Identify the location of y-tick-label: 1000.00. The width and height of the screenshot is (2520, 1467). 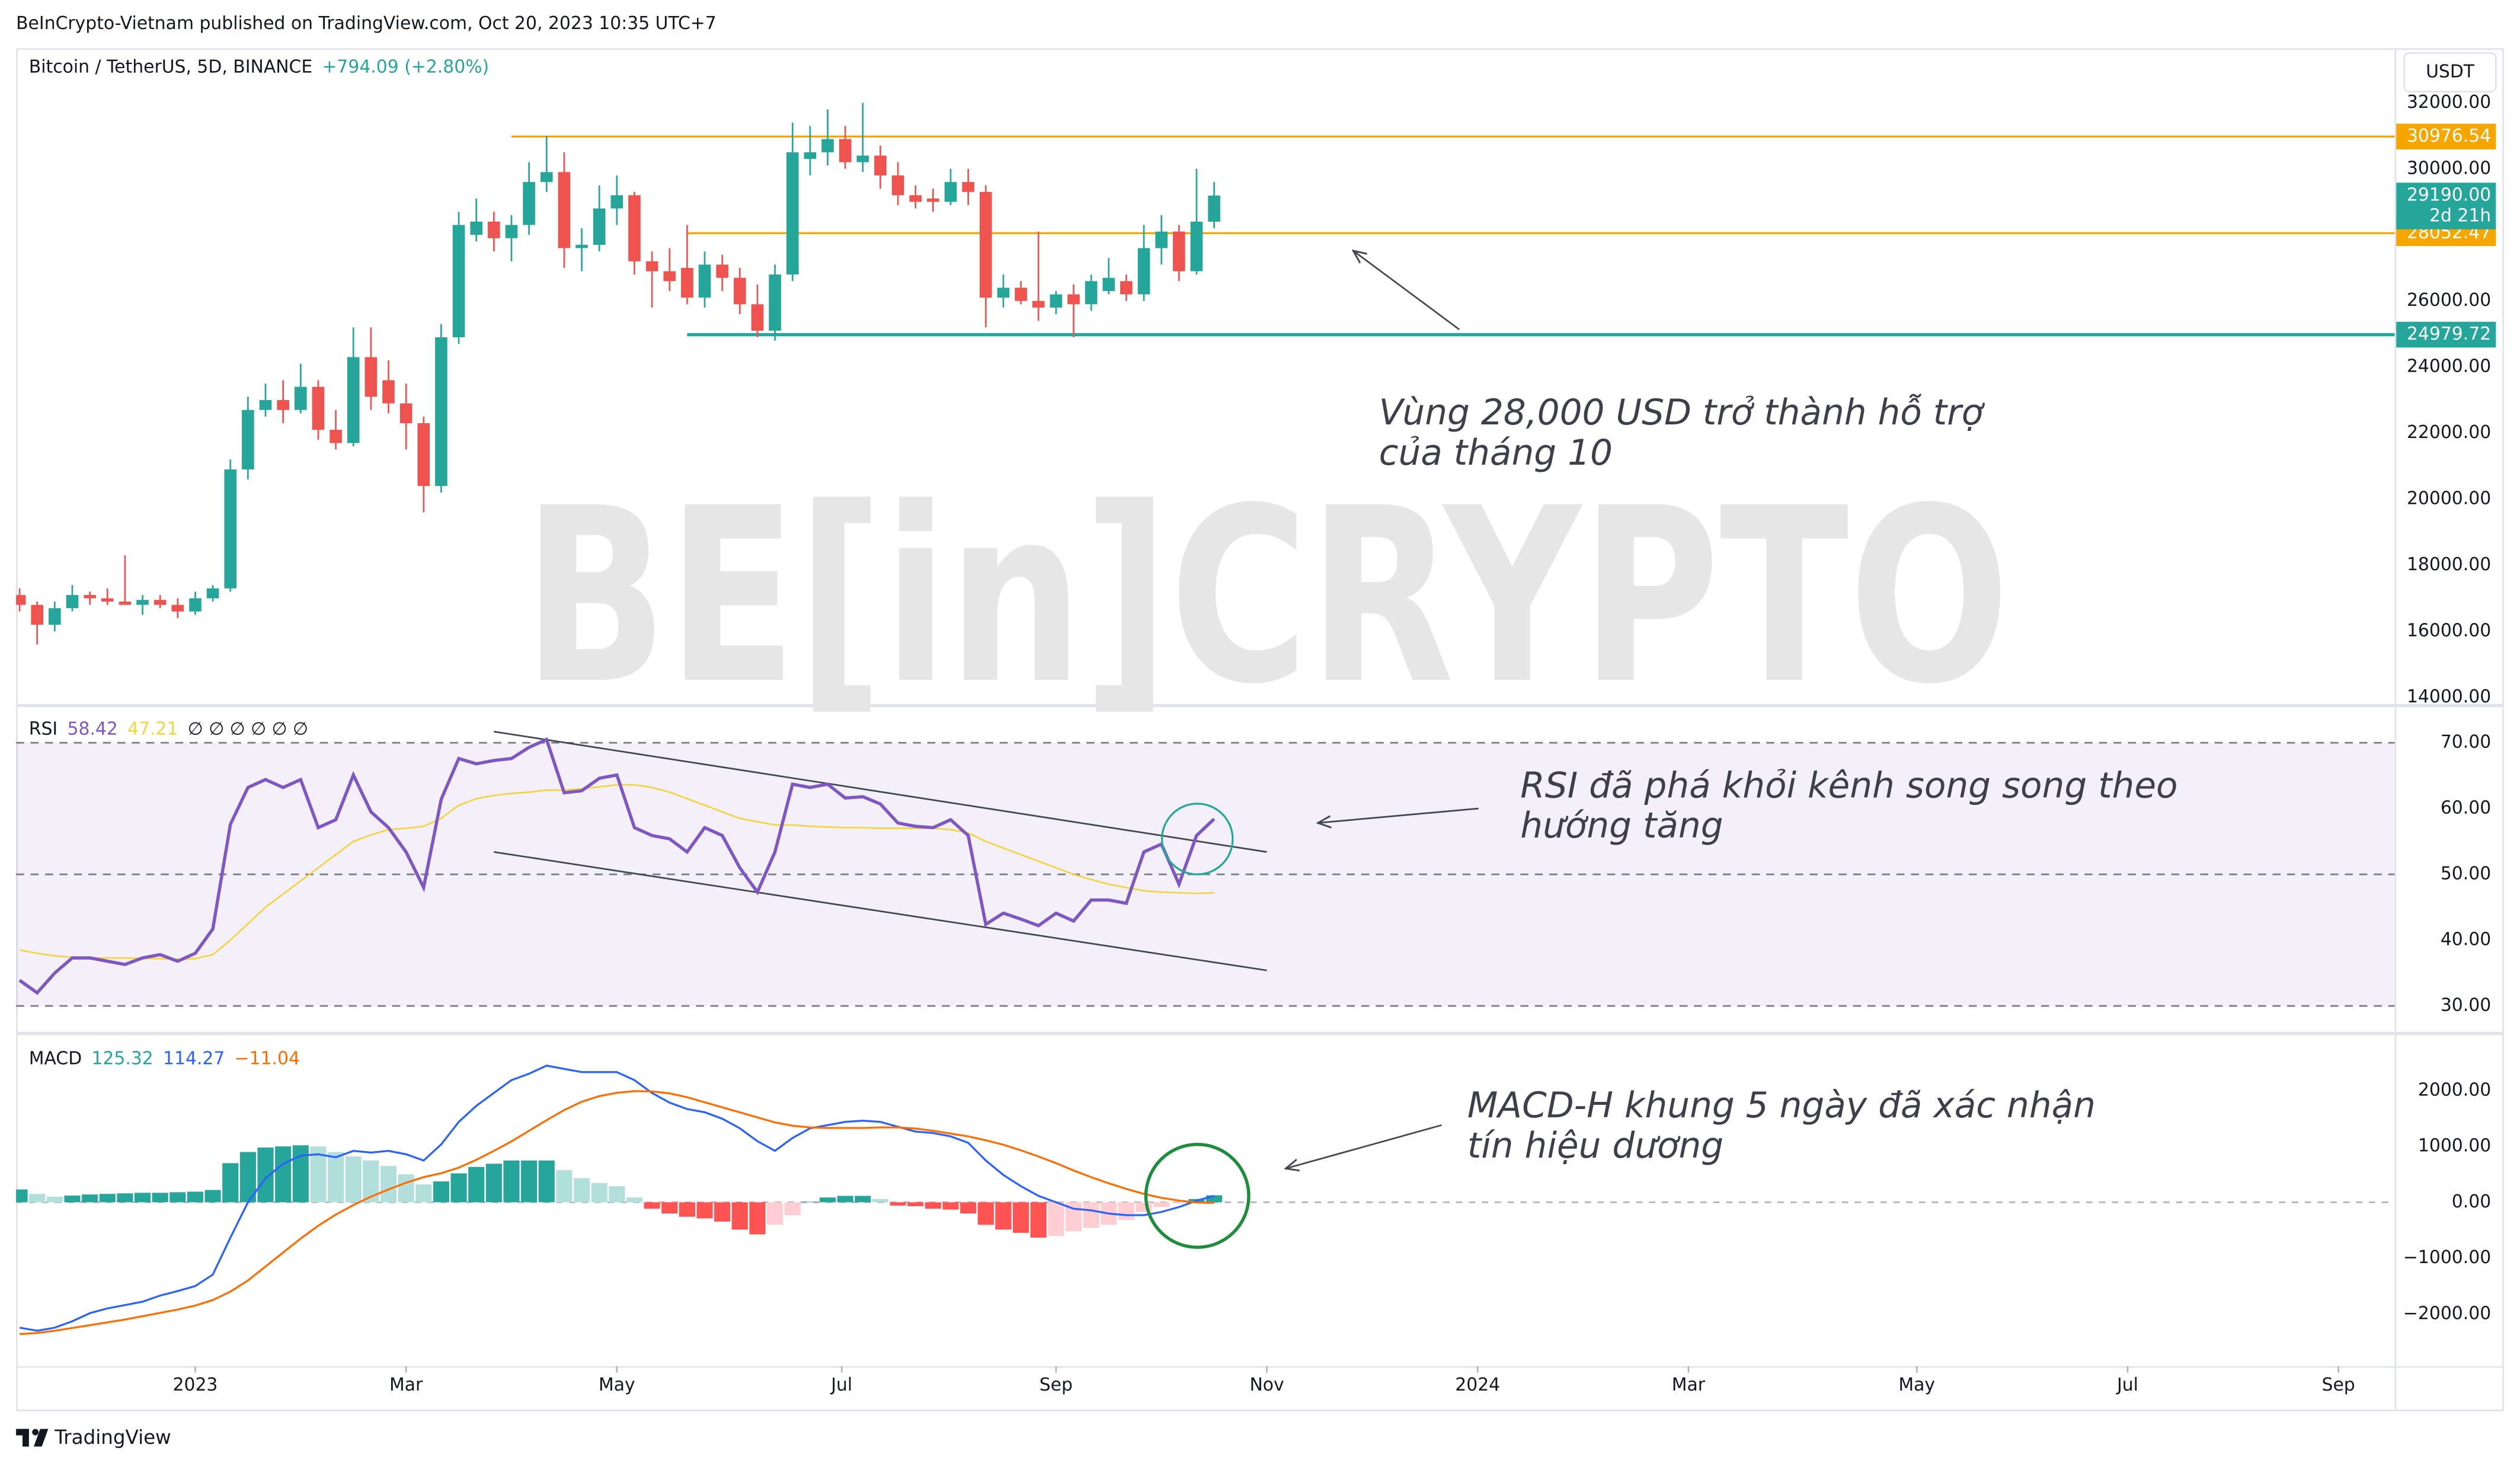
(2455, 1146).